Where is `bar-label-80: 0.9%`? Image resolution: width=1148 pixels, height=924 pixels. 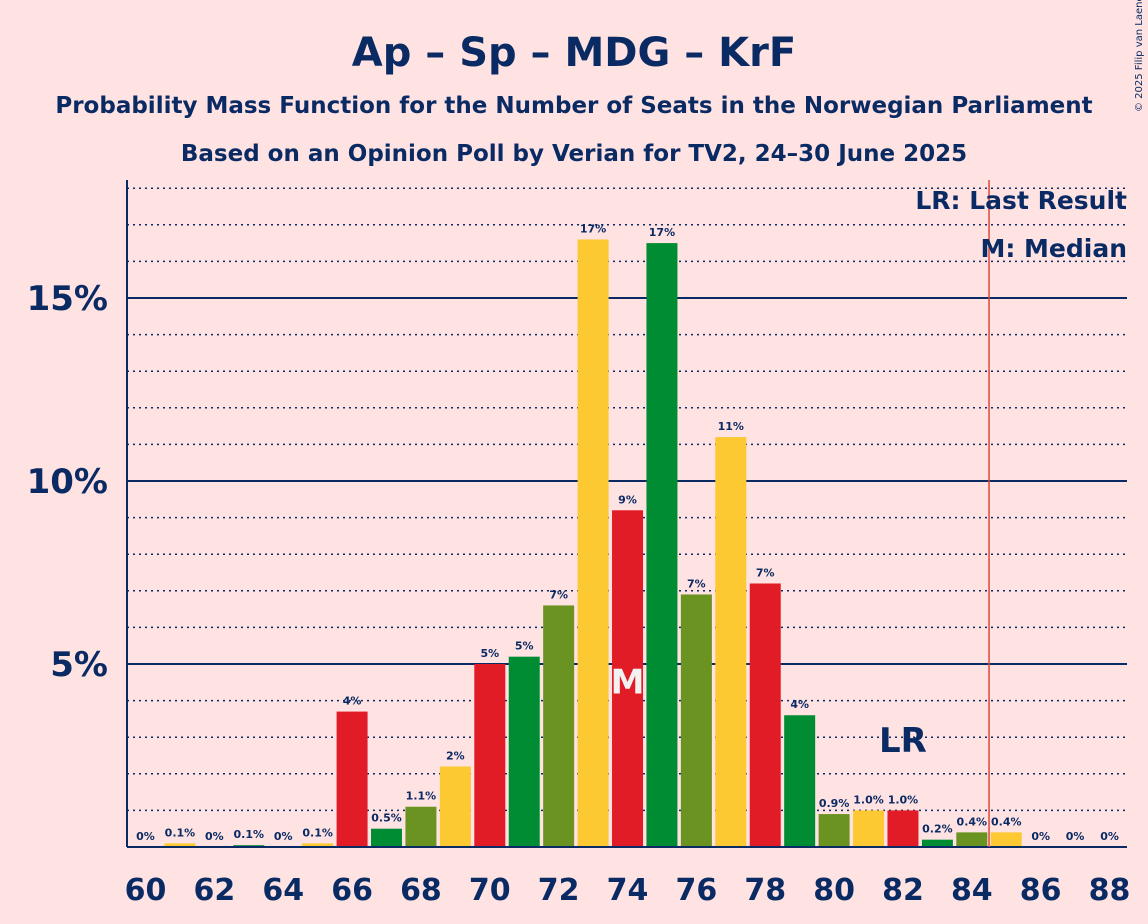
bar-label-80: 0.9% is located at coordinates (834, 803).